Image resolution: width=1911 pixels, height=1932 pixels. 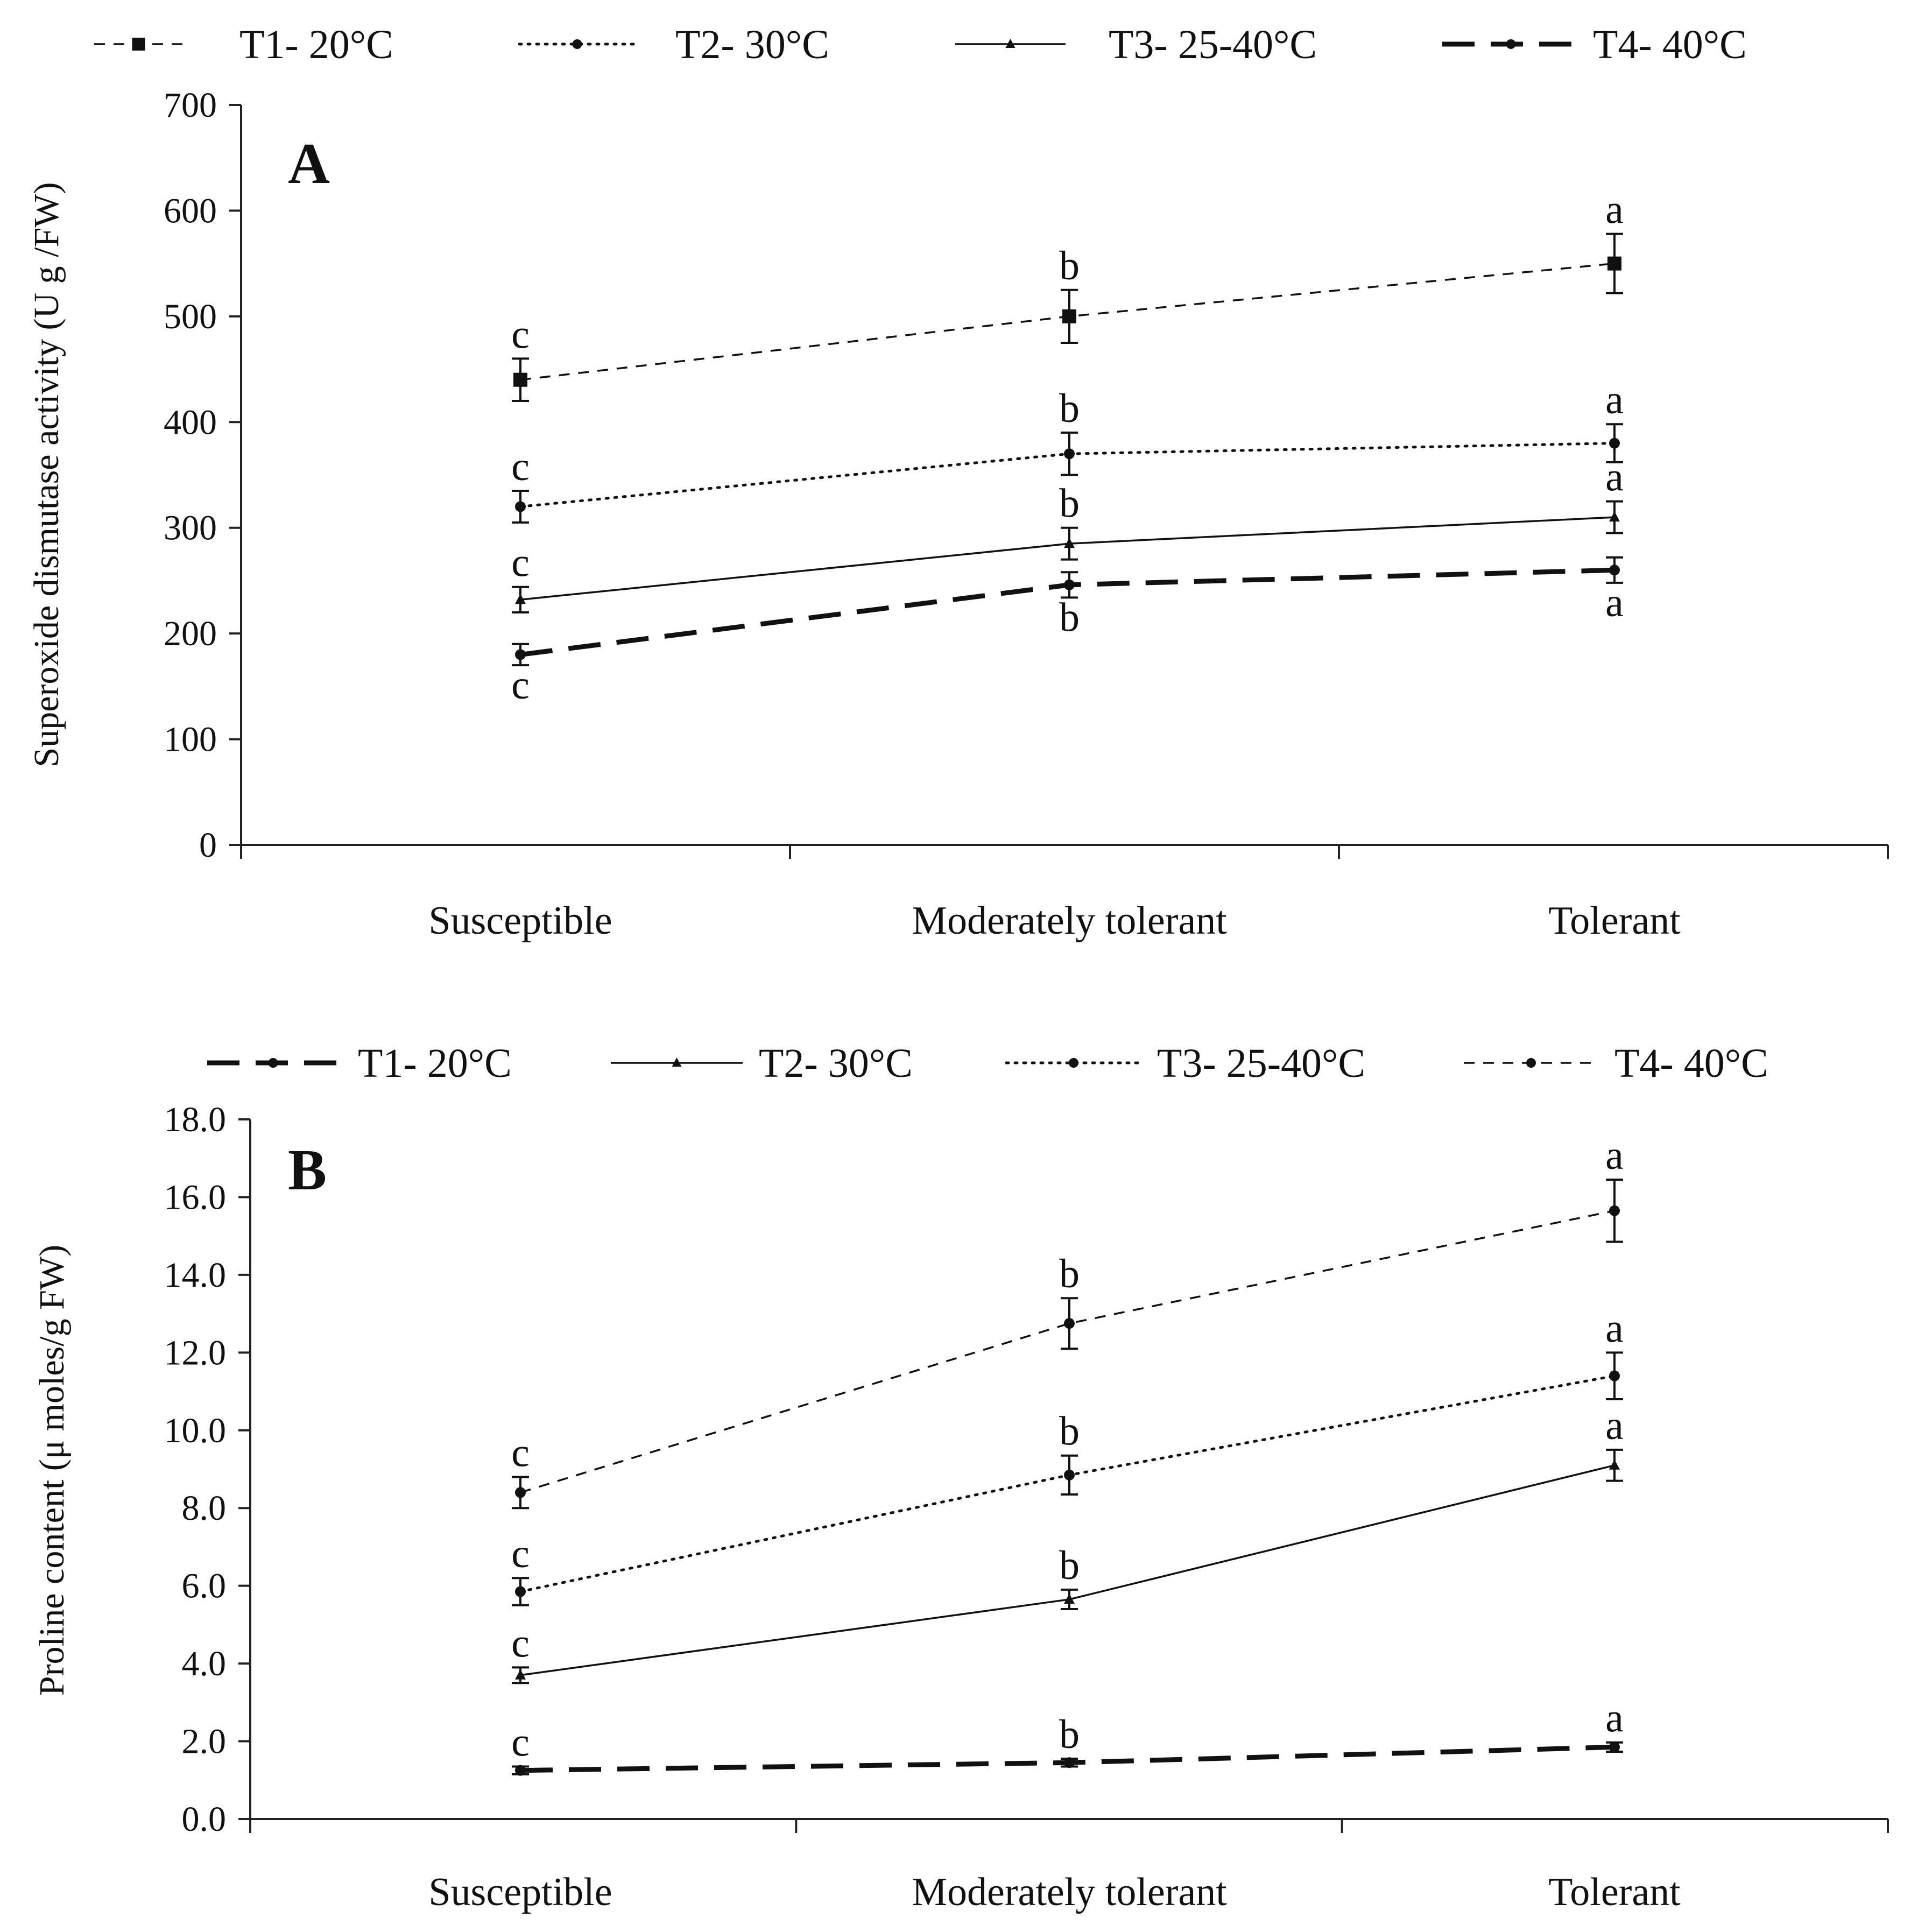 I want to click on legend-label: T3- 25-40°C, so click(x=1213, y=44).